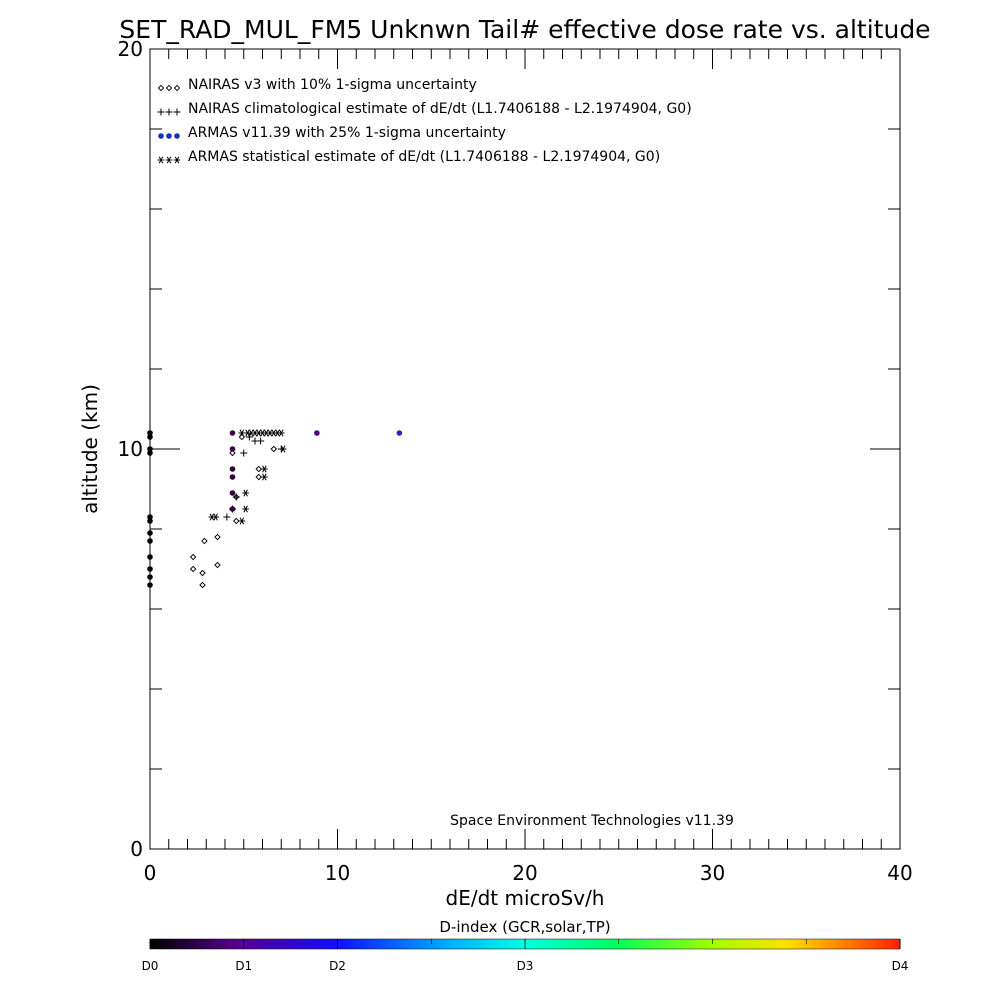 The image size is (1000, 1000). I want to click on x-tick-label: 10, so click(337, 873).